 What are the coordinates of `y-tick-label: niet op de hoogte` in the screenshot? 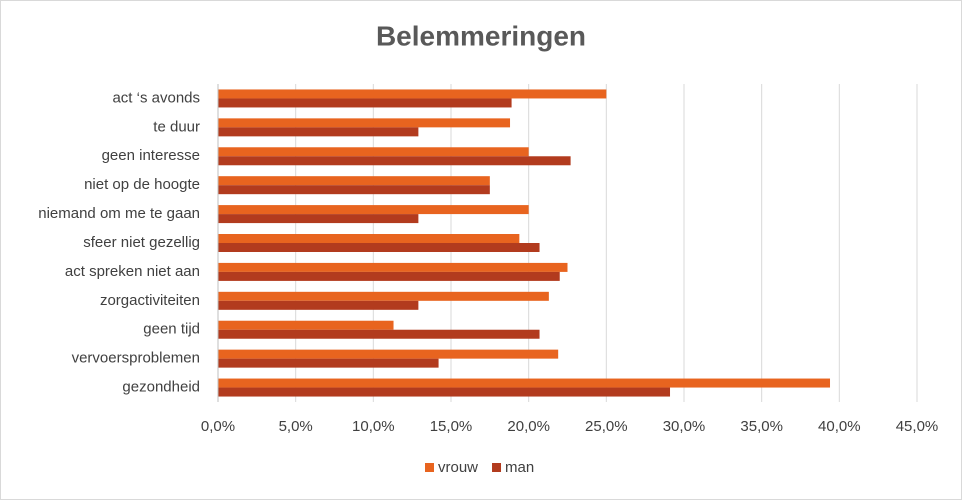 It's located at (142, 184).